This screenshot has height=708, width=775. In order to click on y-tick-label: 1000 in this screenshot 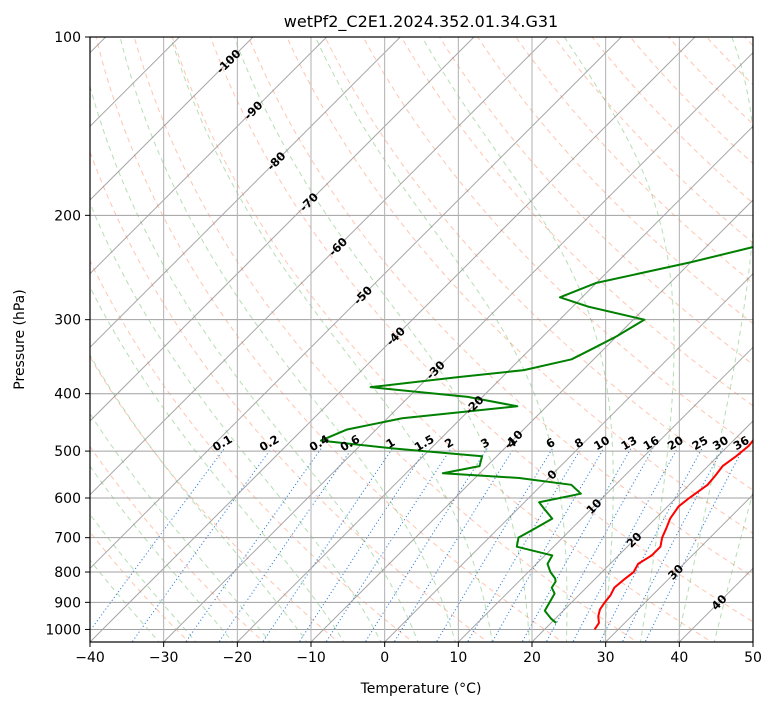, I will do `click(63, 630)`.